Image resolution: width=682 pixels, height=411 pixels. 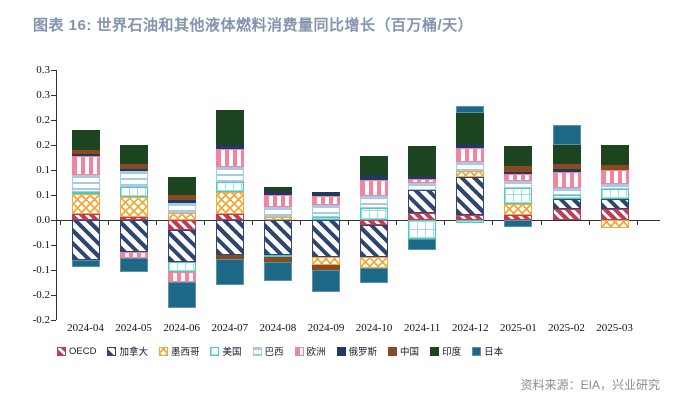 I want to click on legend-swatch-india-icon, so click(x=435, y=351).